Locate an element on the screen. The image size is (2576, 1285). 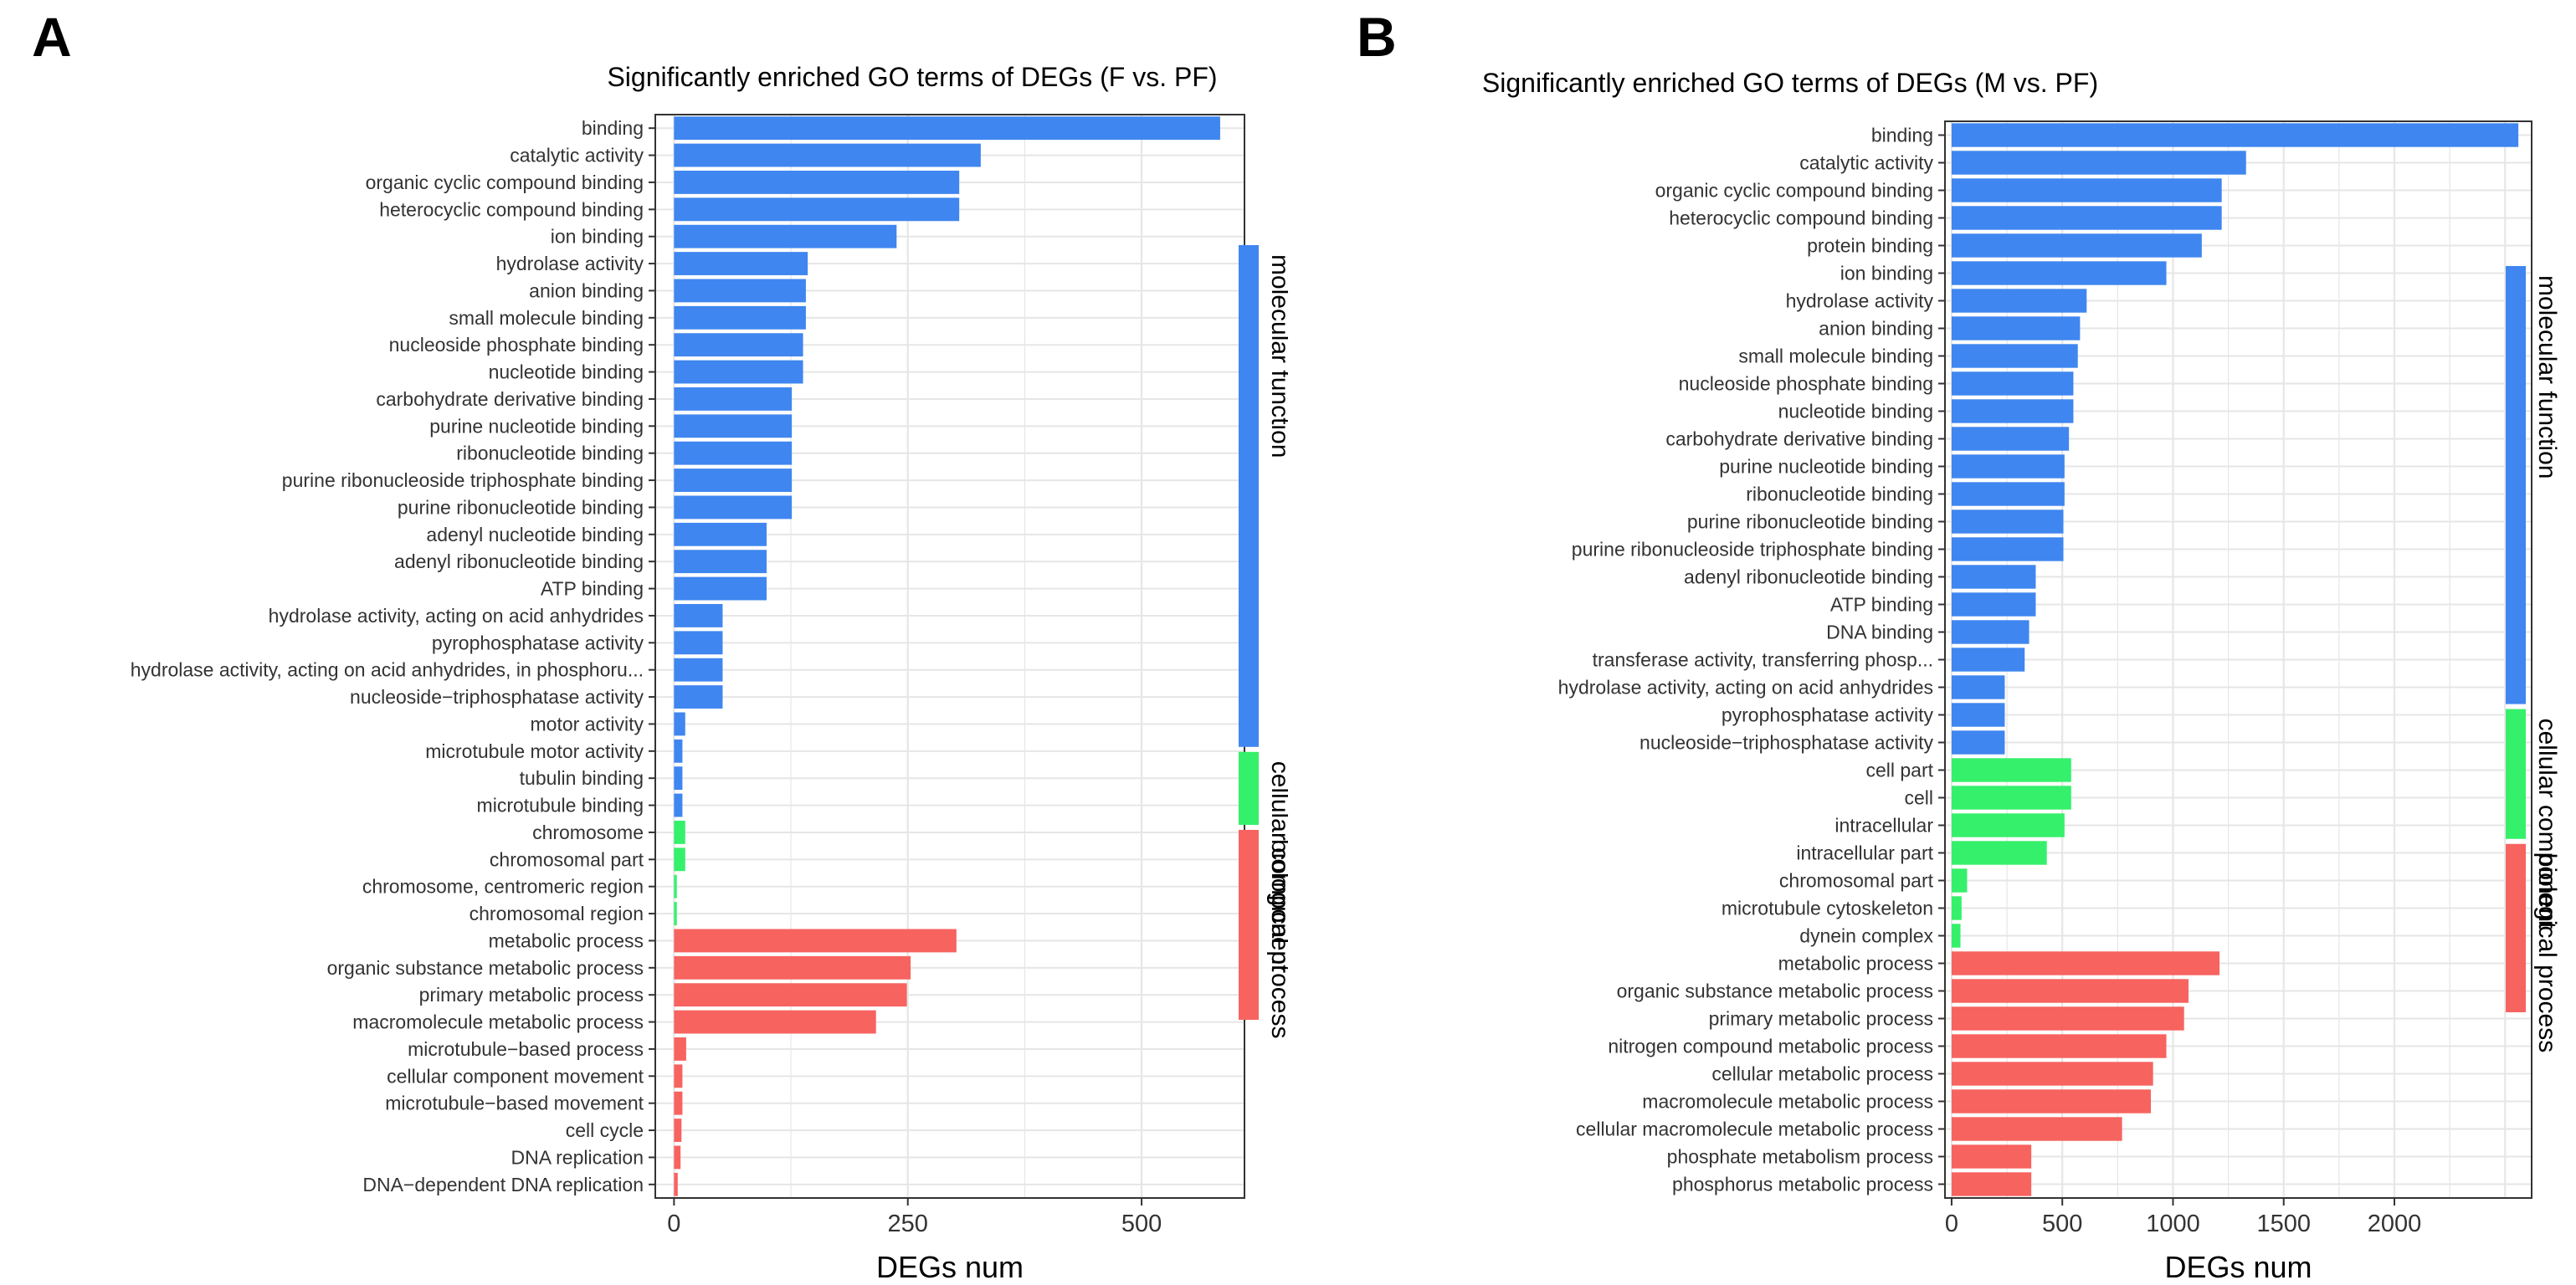
category-label: dynein complex is located at coordinates (1866, 936).